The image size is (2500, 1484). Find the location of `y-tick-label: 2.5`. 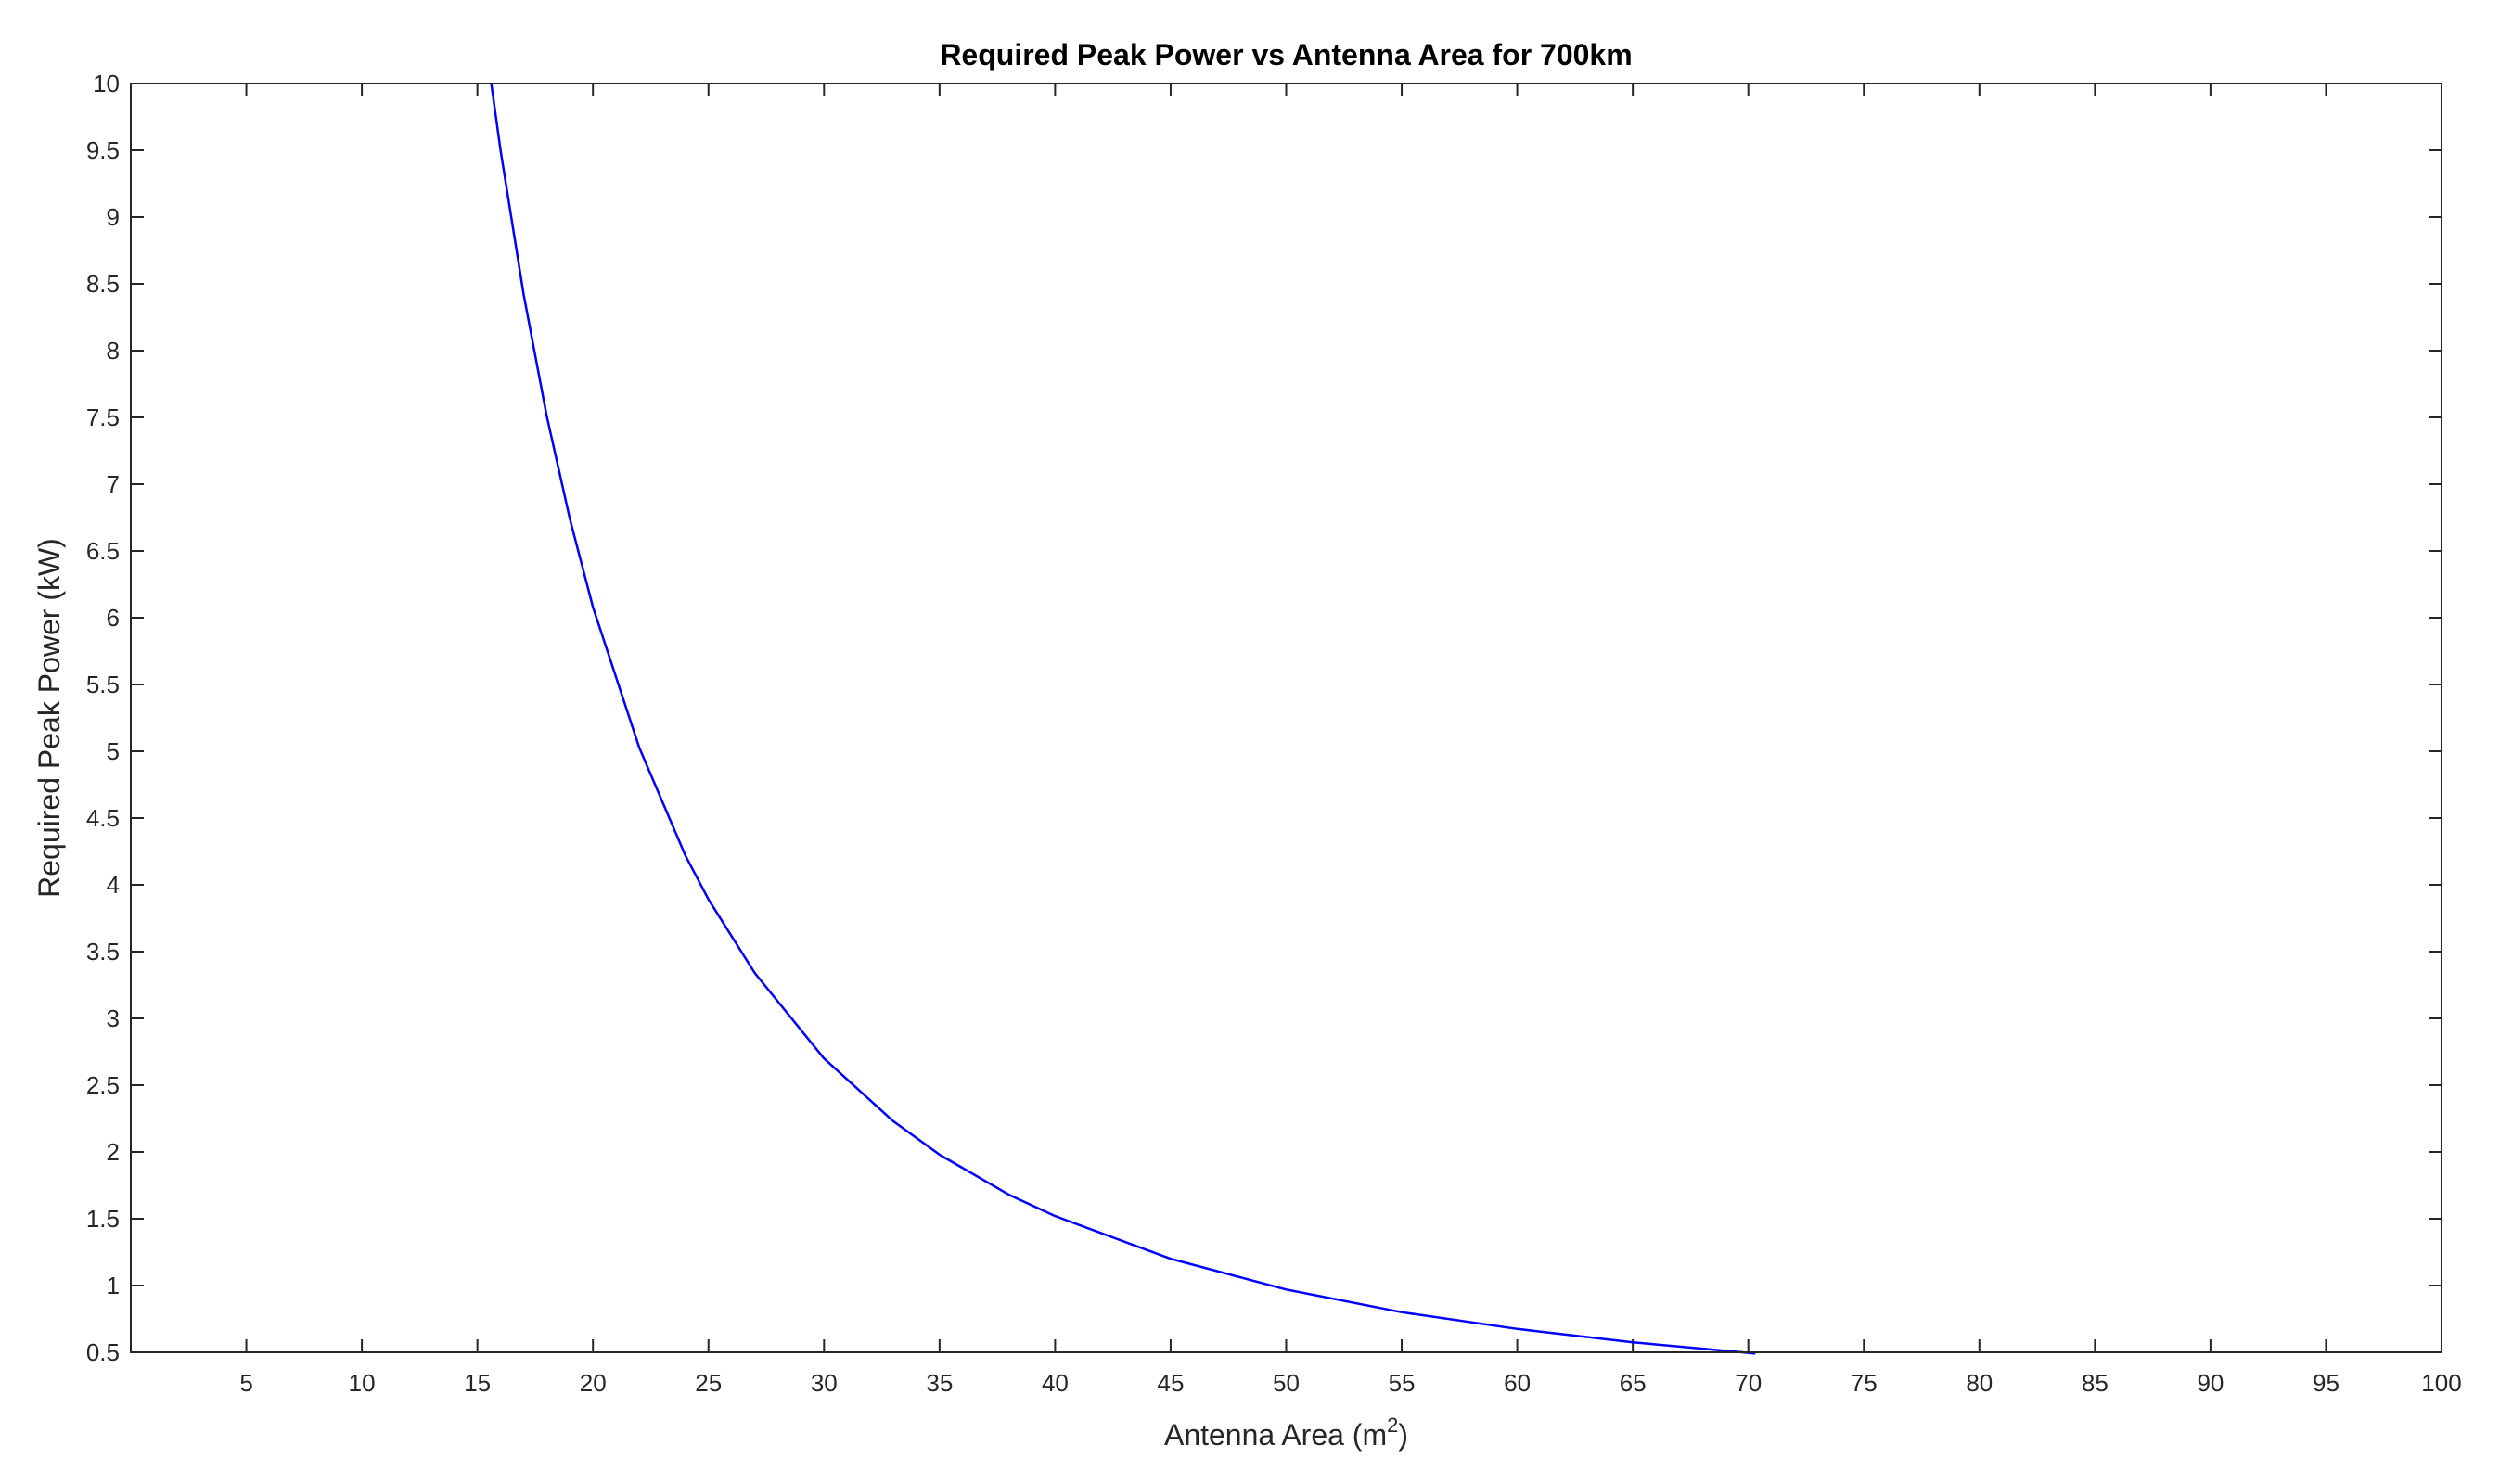

y-tick-label: 2.5 is located at coordinates (103, 1085).